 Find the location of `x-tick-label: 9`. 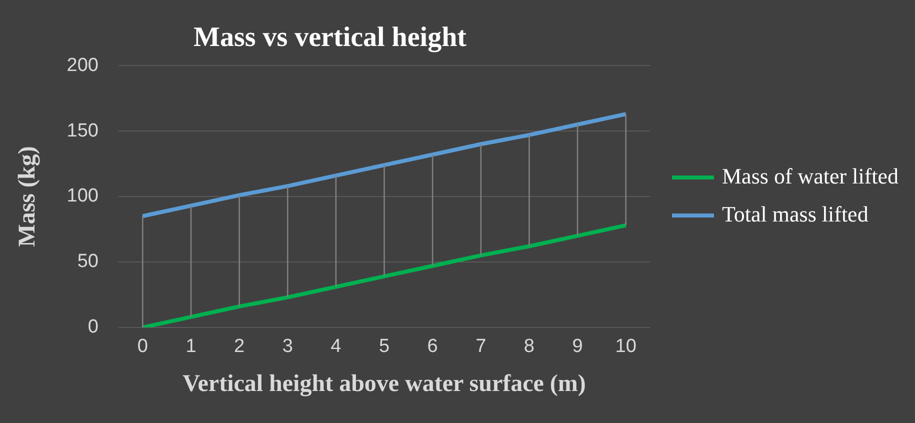

x-tick-label: 9 is located at coordinates (577, 347).